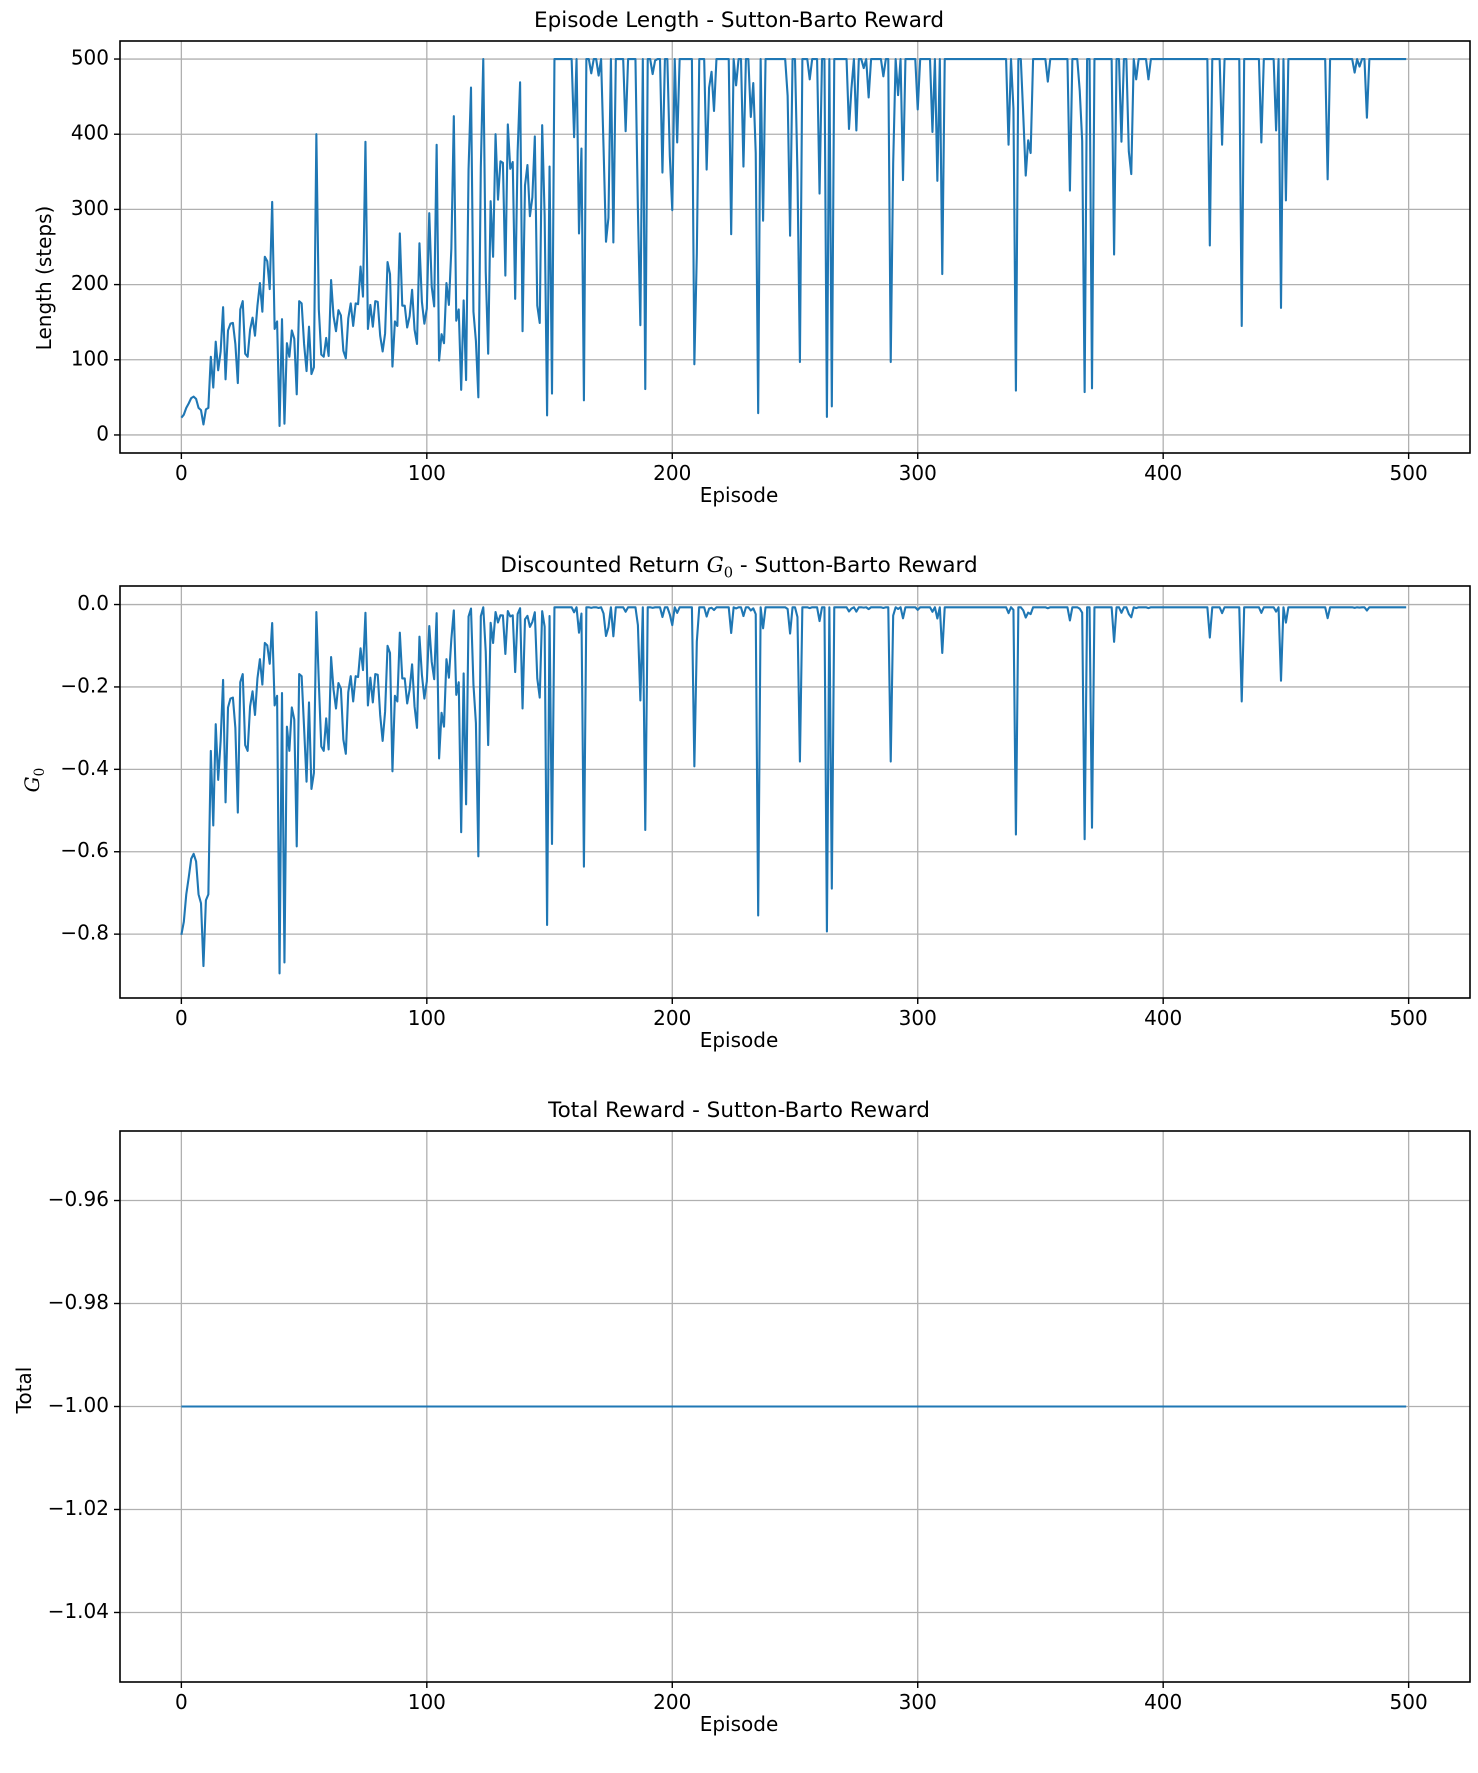  What do you see at coordinates (738, 20) in the screenshot?
I see `panel-title-episode-length: Episode Length - Sutton-Barto Reward` at bounding box center [738, 20].